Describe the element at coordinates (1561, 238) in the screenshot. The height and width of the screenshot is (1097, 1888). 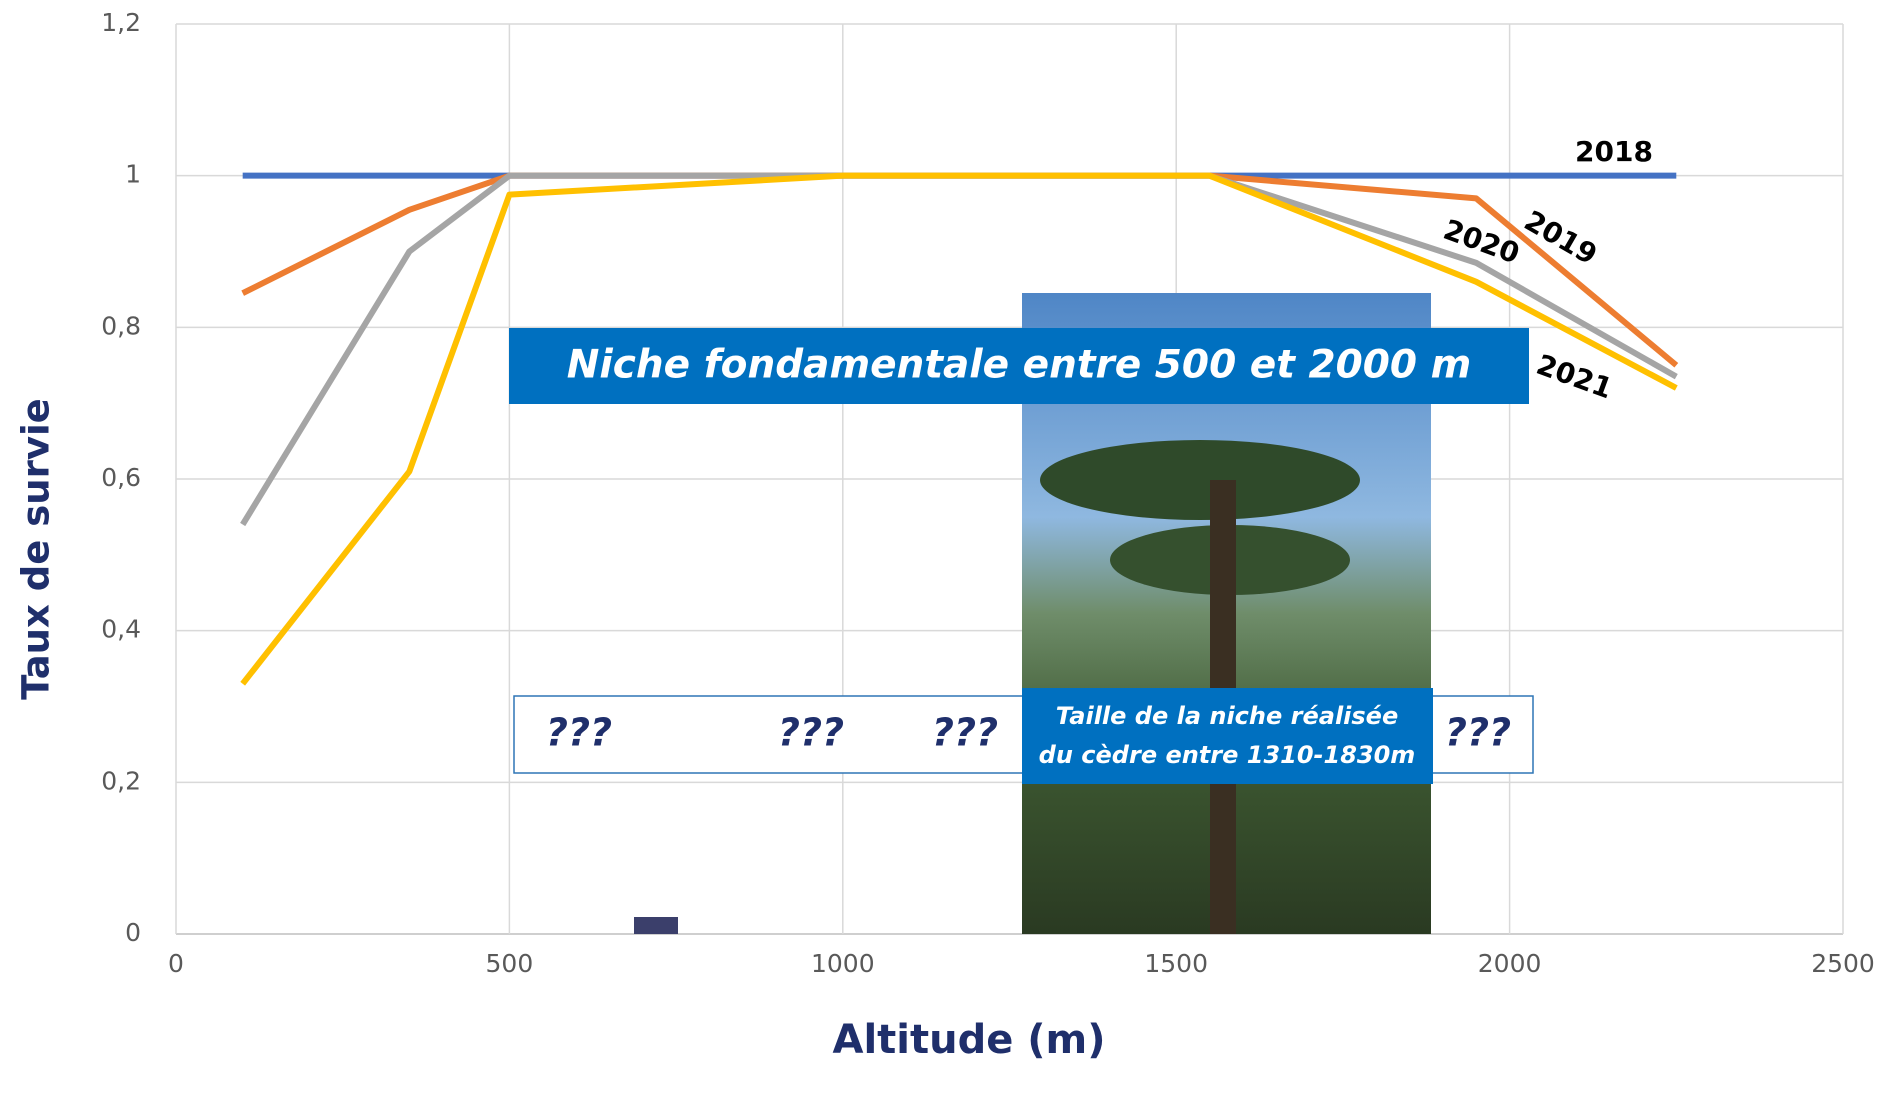
I see `series-label: 2019` at that location.